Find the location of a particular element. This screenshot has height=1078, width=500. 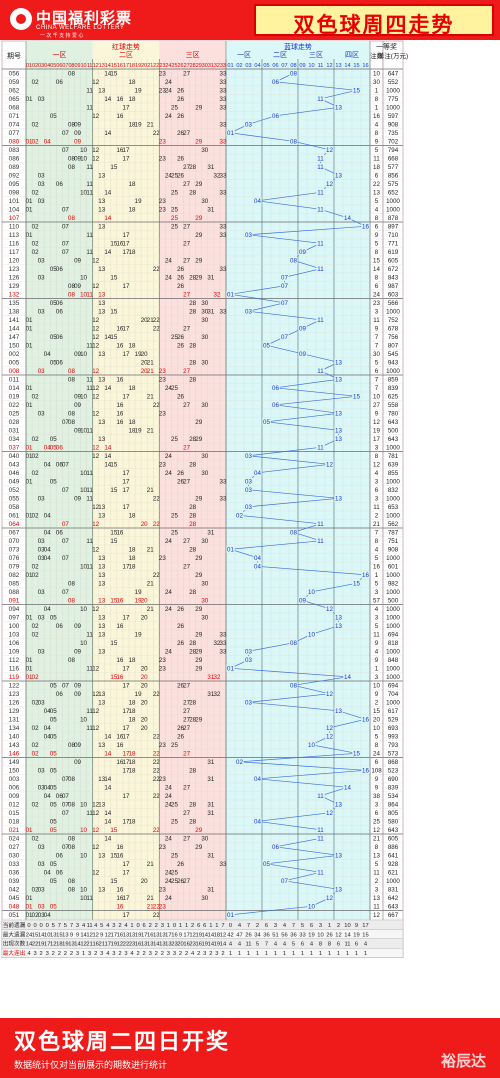

red-number-header: 09 is located at coordinates (78, 66).